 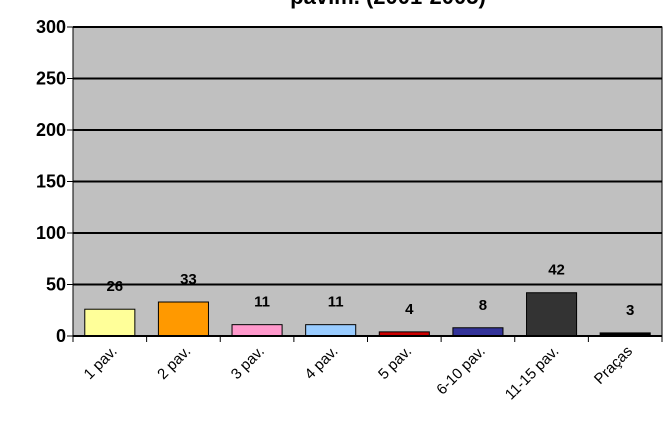 What do you see at coordinates (51, 182) in the screenshot?
I see `y-tick-label: 150` at bounding box center [51, 182].